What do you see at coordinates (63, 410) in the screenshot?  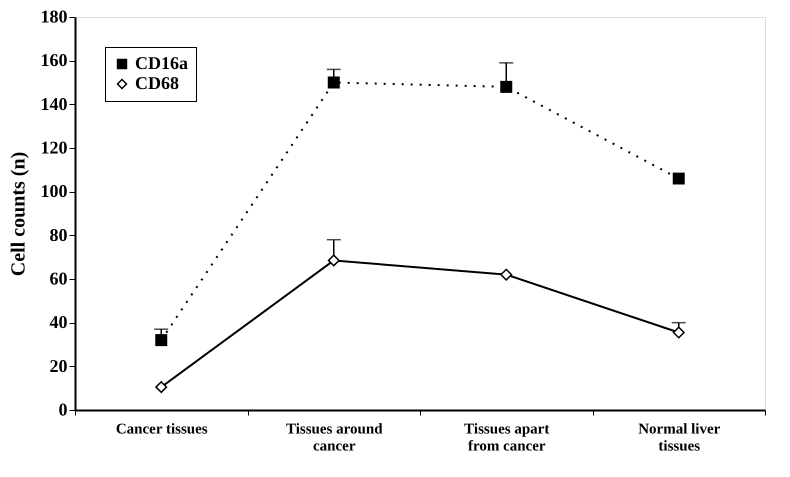 I see `y-tick-label: 0` at bounding box center [63, 410].